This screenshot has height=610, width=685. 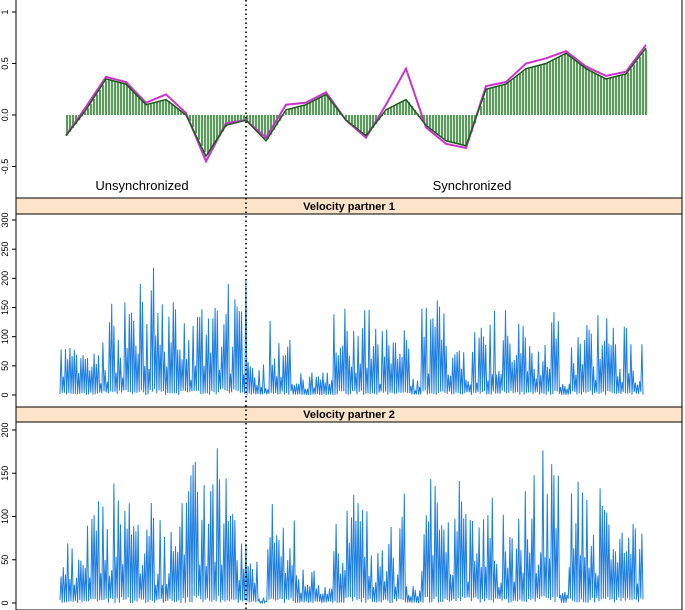 What do you see at coordinates (5, 115) in the screenshot?
I see `synchrony-y-tick-label: 0.0` at bounding box center [5, 115].